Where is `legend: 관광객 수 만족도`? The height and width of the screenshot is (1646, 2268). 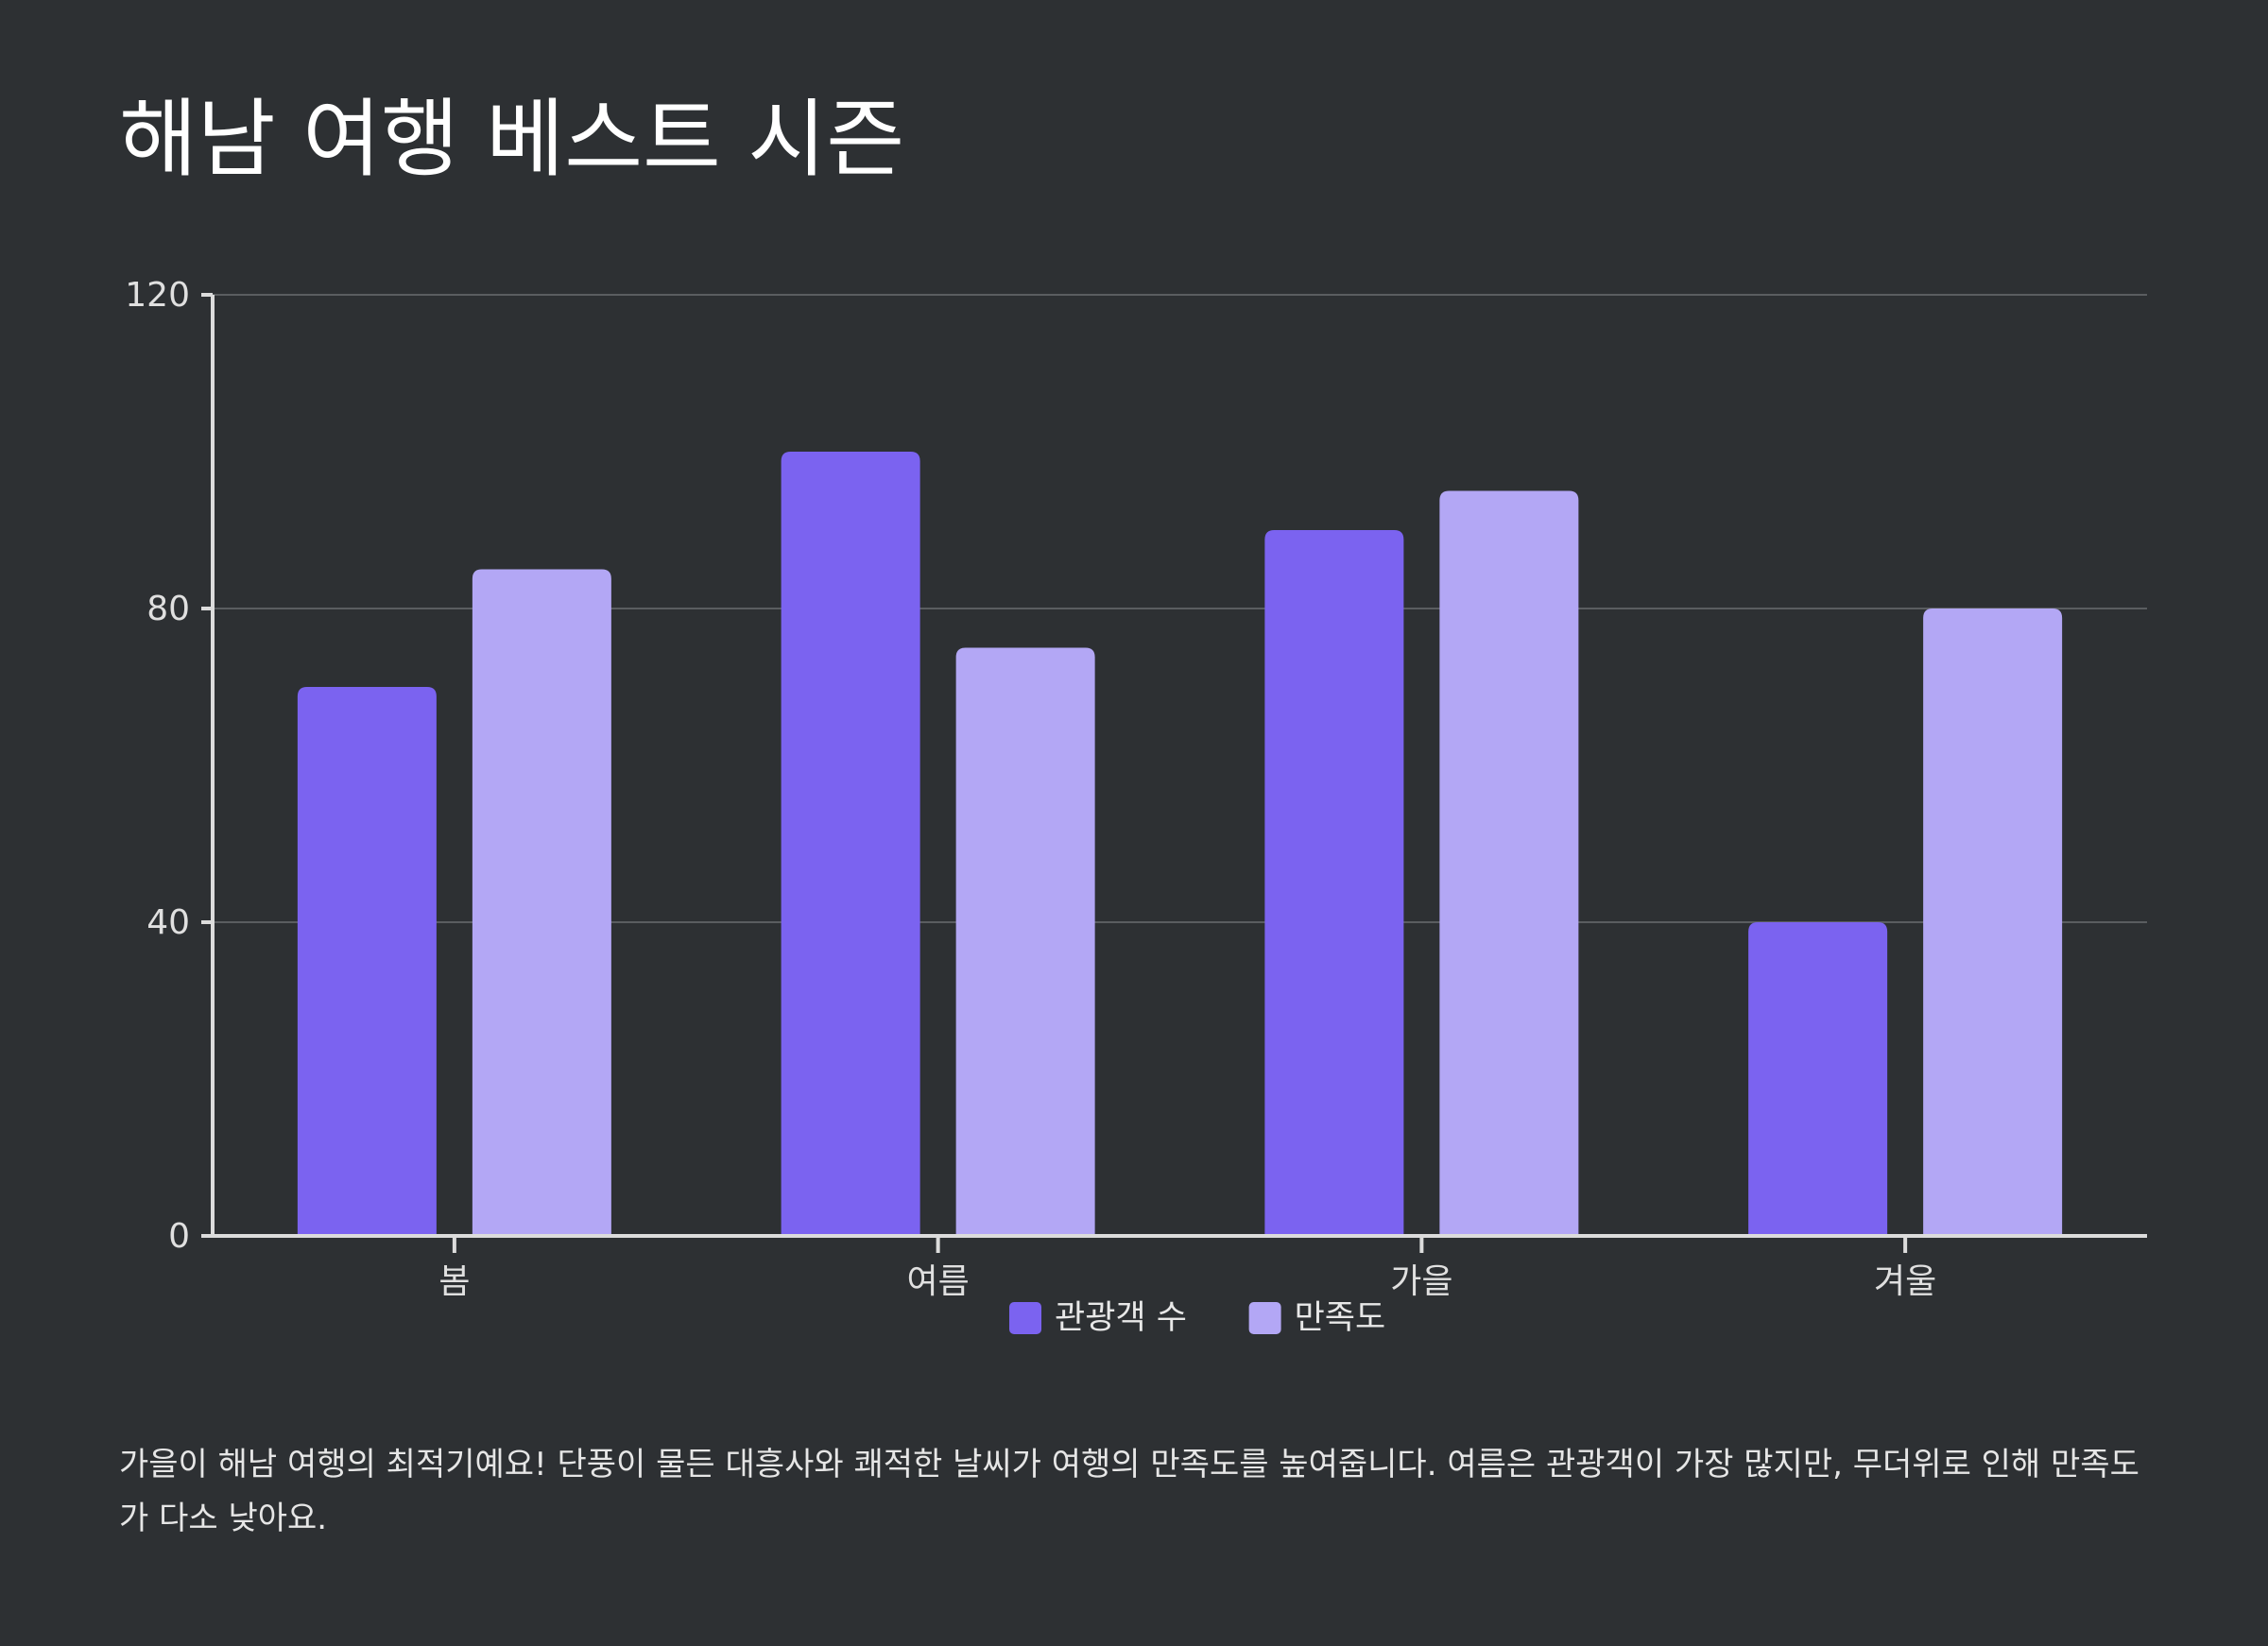
legend: 관광객 수 만족도 is located at coordinates (1197, 1318).